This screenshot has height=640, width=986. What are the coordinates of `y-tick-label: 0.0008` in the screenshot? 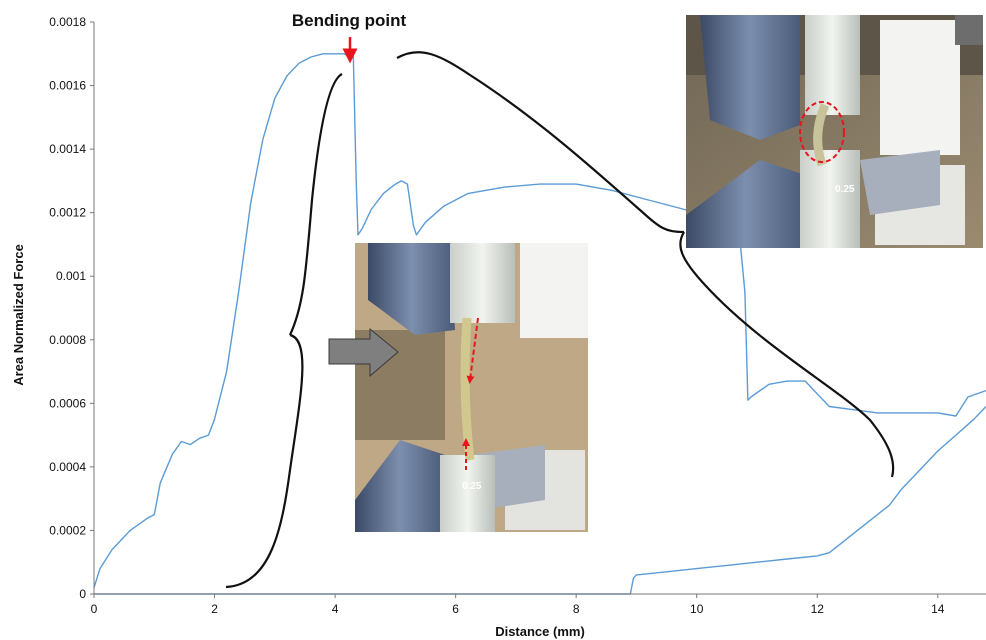 It's located at (67, 340).